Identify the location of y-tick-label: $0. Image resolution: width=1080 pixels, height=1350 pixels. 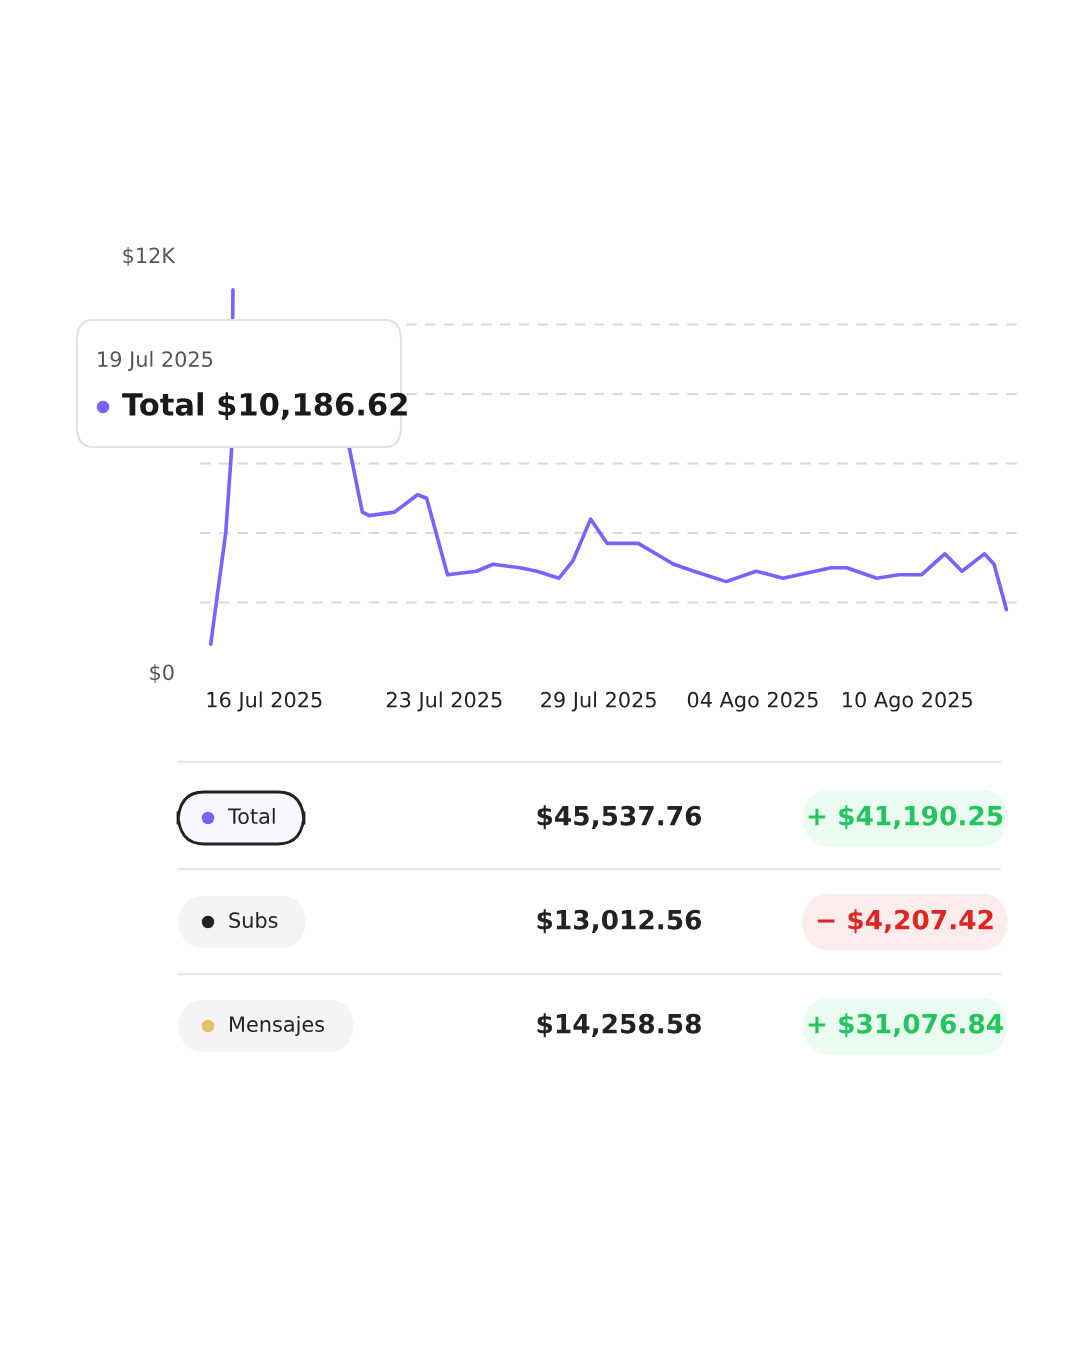
(162, 673).